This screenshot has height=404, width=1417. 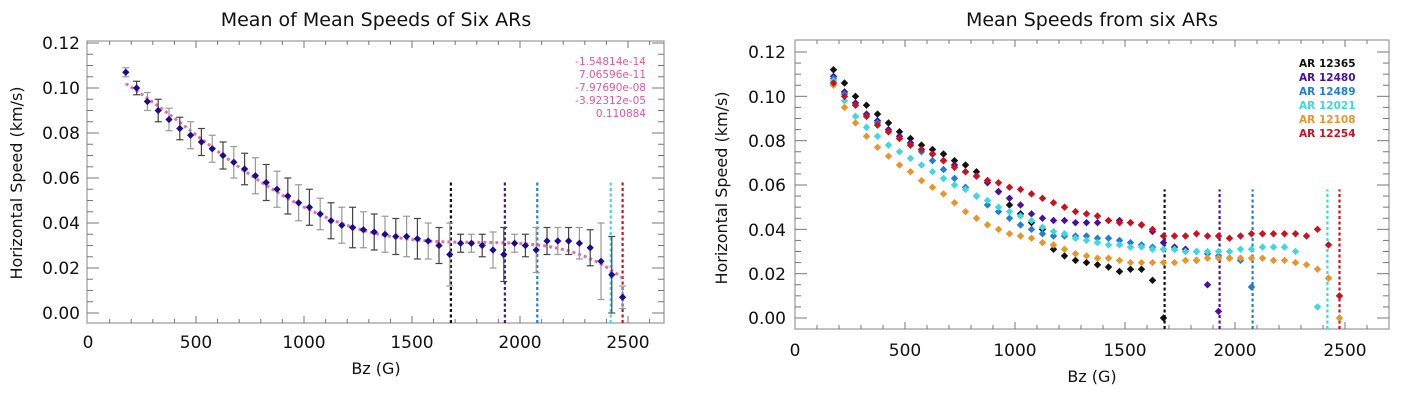 What do you see at coordinates (1092, 20) in the screenshot?
I see `right-chart-title: Mean Speeds from six ARs` at bounding box center [1092, 20].